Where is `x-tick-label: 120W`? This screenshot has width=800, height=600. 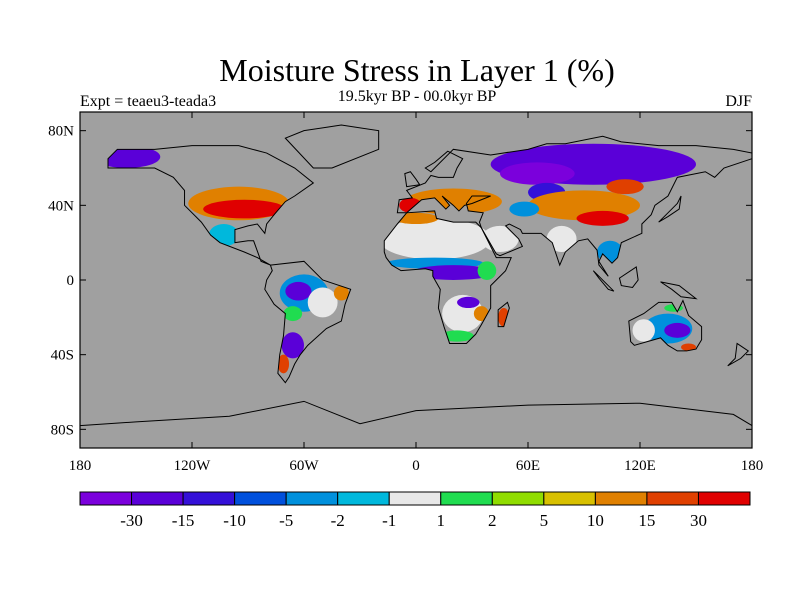
x-tick-label: 120W is located at coordinates (193, 466).